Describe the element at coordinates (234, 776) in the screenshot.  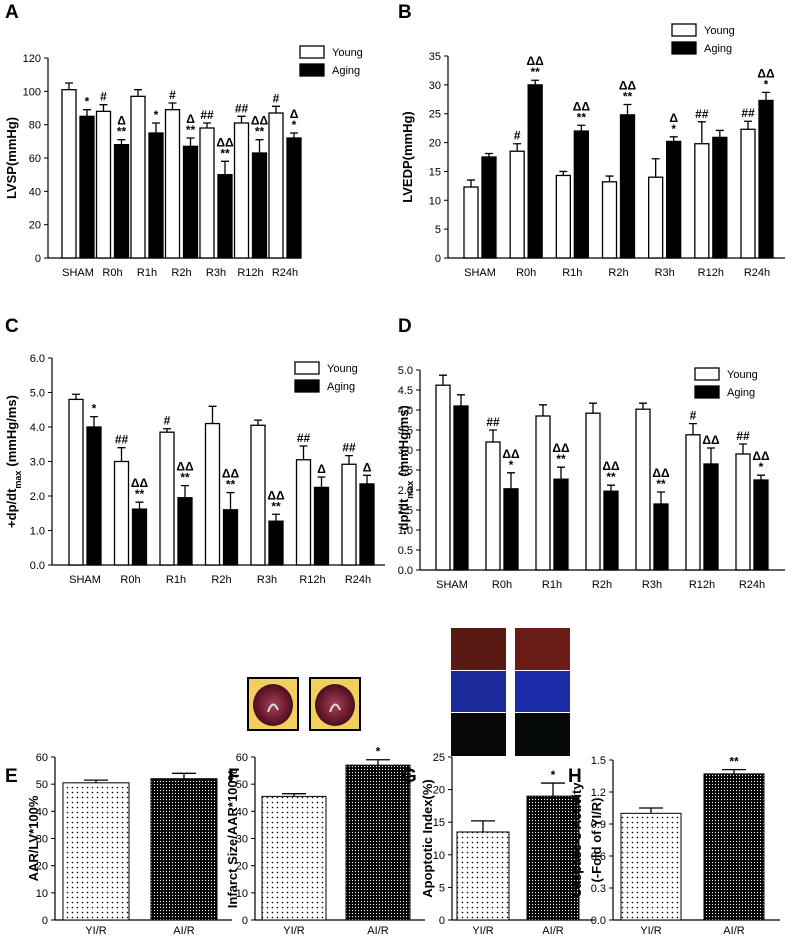
I see `panel-label: F` at that location.